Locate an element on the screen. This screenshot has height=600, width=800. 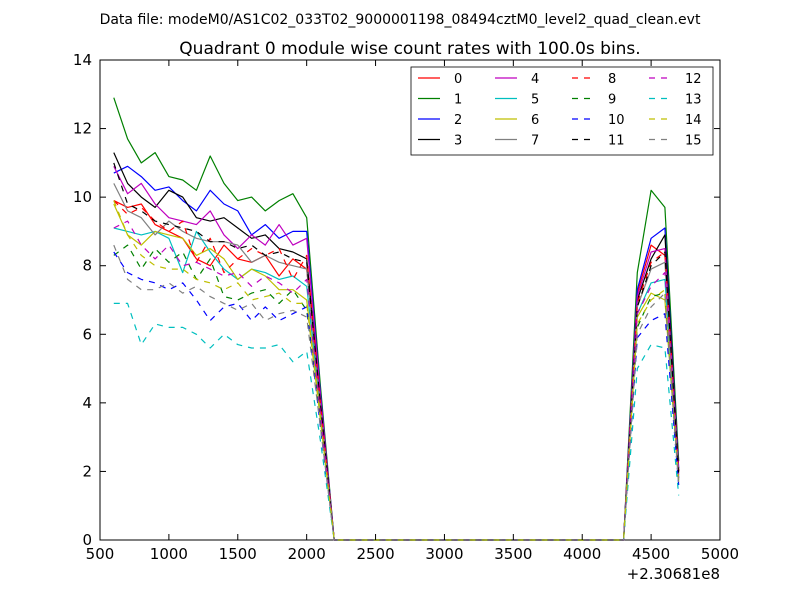
legend-label-13: 13 is located at coordinates (693, 100).